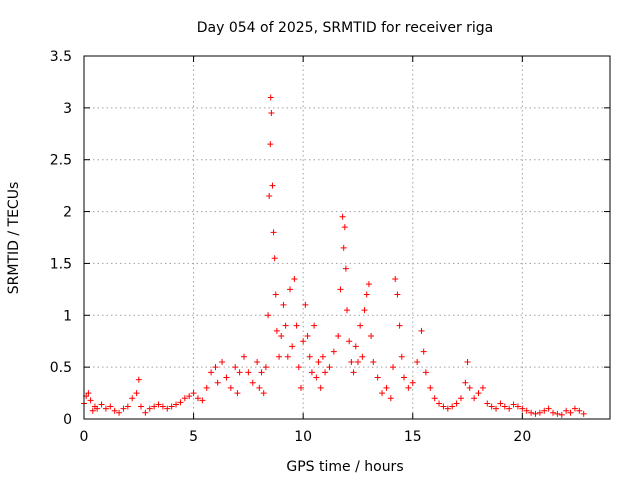 This screenshot has height=480, width=640. Describe the element at coordinates (14, 238) in the screenshot. I see `y-axis-label: SRMTID / TECUs` at that location.